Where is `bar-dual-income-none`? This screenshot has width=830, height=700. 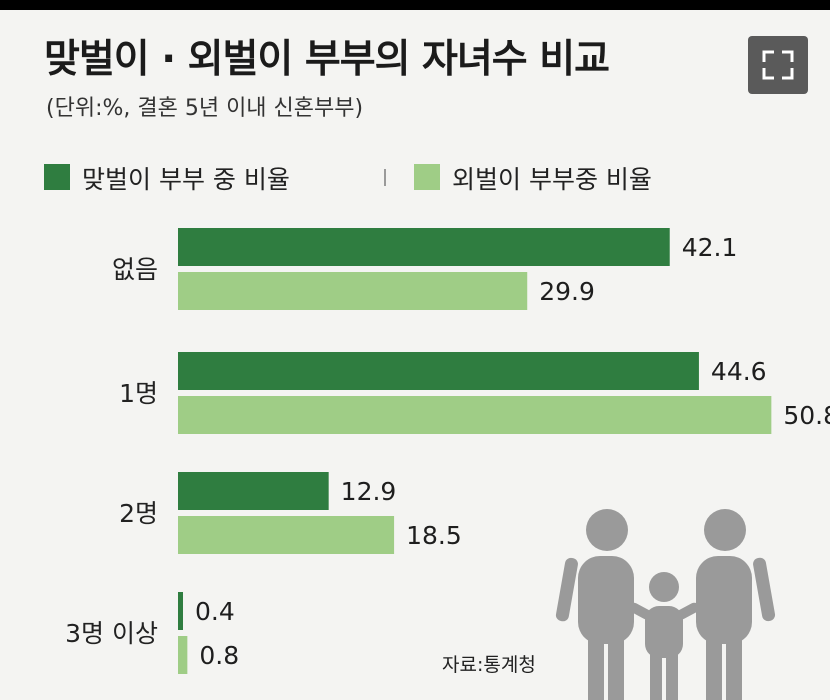 bar-dual-income-none is located at coordinates (424, 247).